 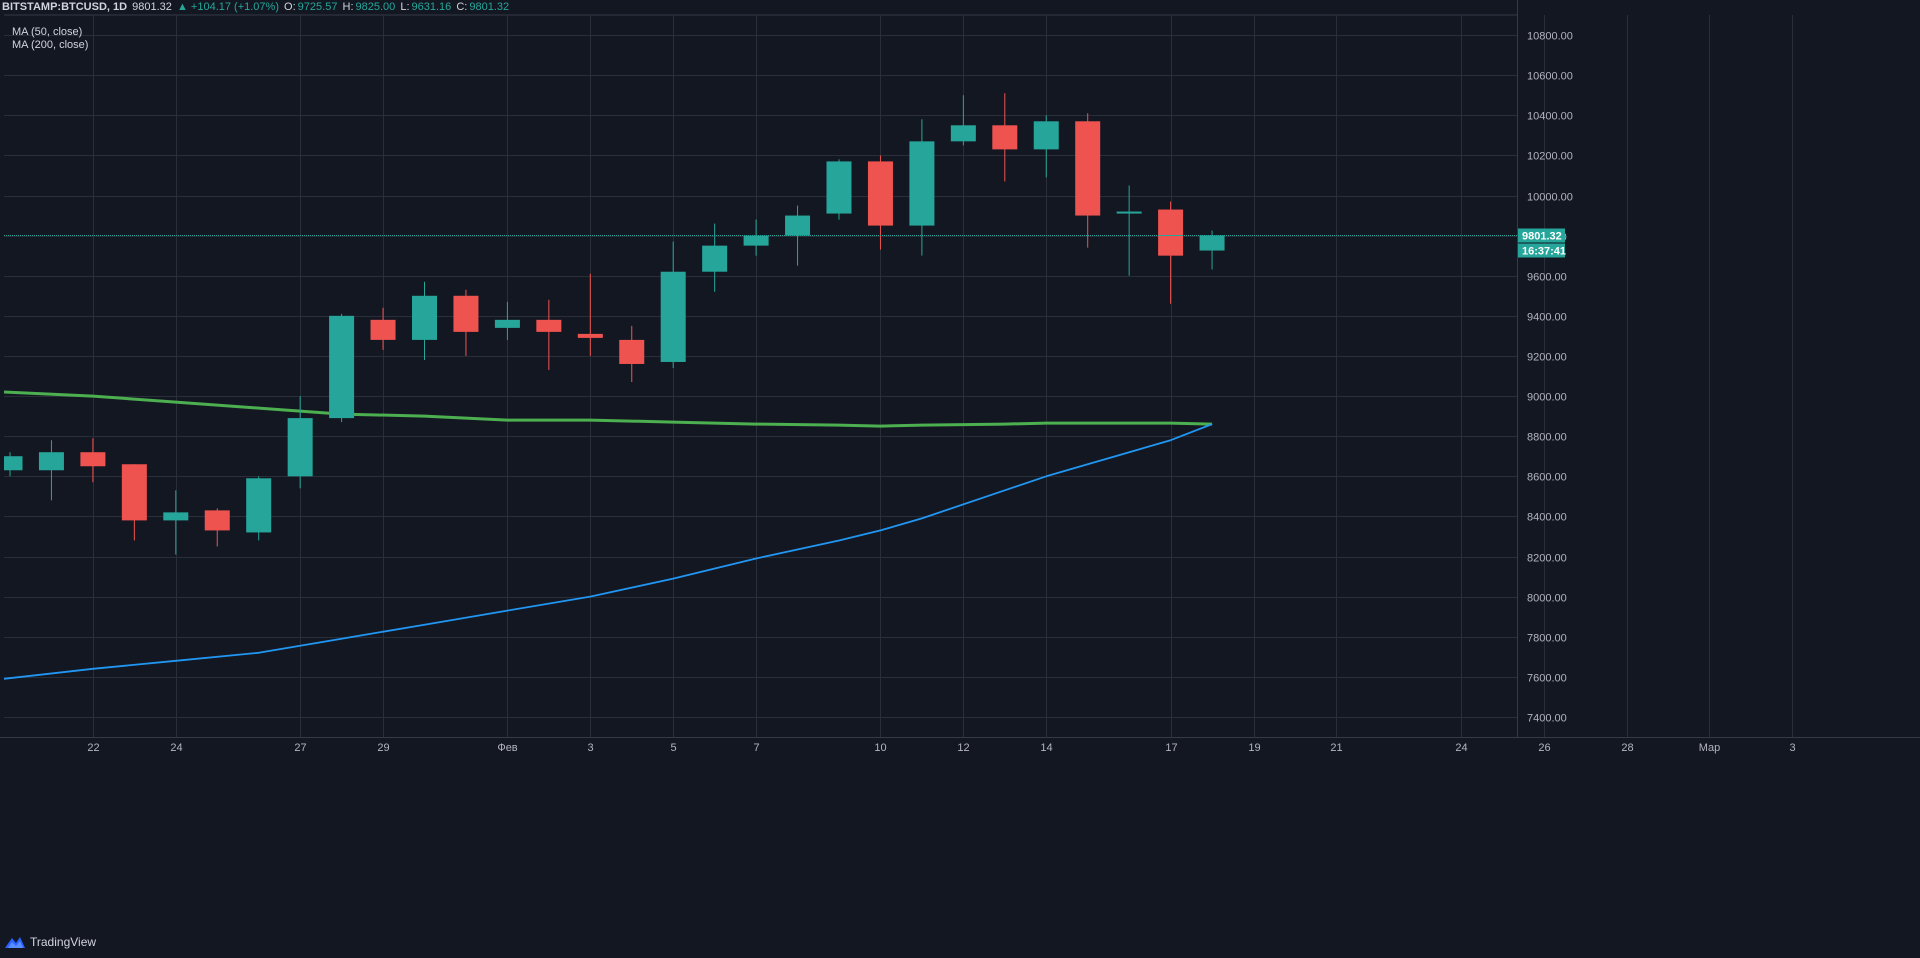 I want to click on x-tick-label: Фев, so click(x=507, y=748).